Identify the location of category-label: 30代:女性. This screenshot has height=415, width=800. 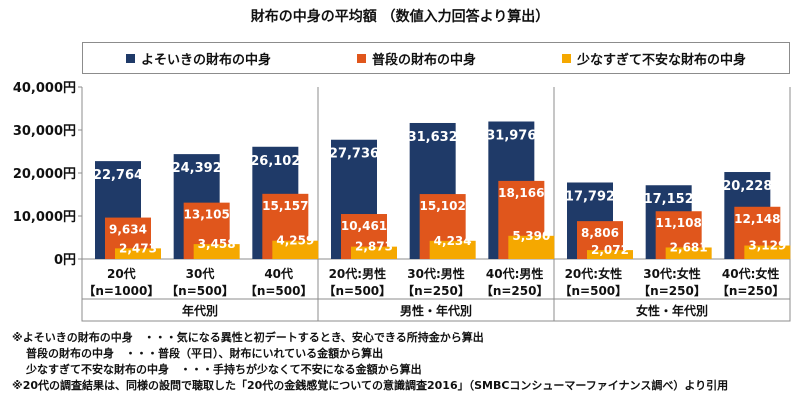
(672, 273).